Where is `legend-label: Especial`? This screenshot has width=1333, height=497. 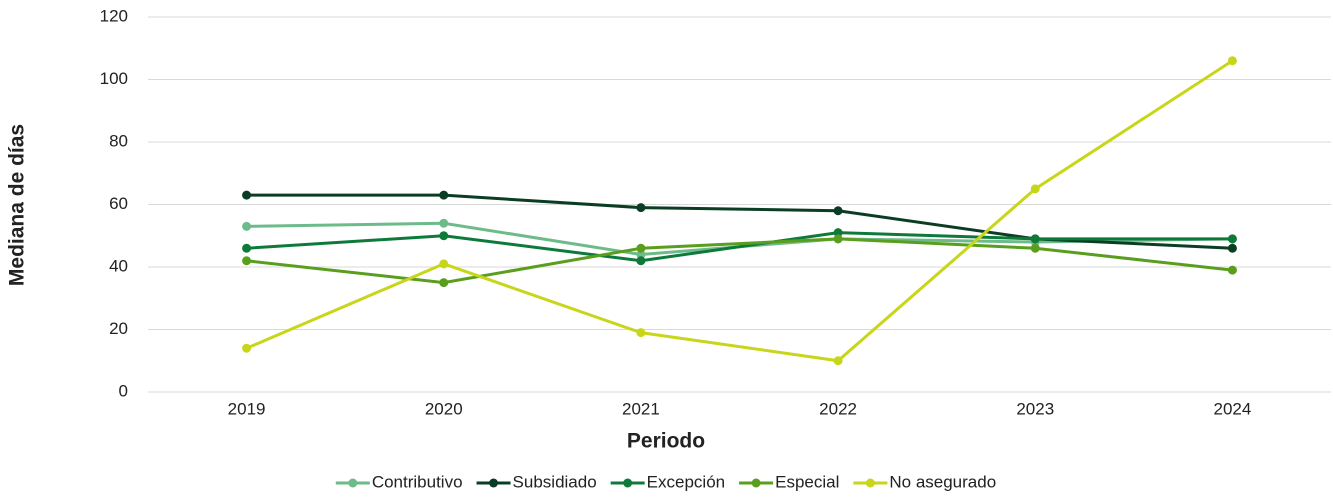
legend-label: Especial is located at coordinates (807, 481).